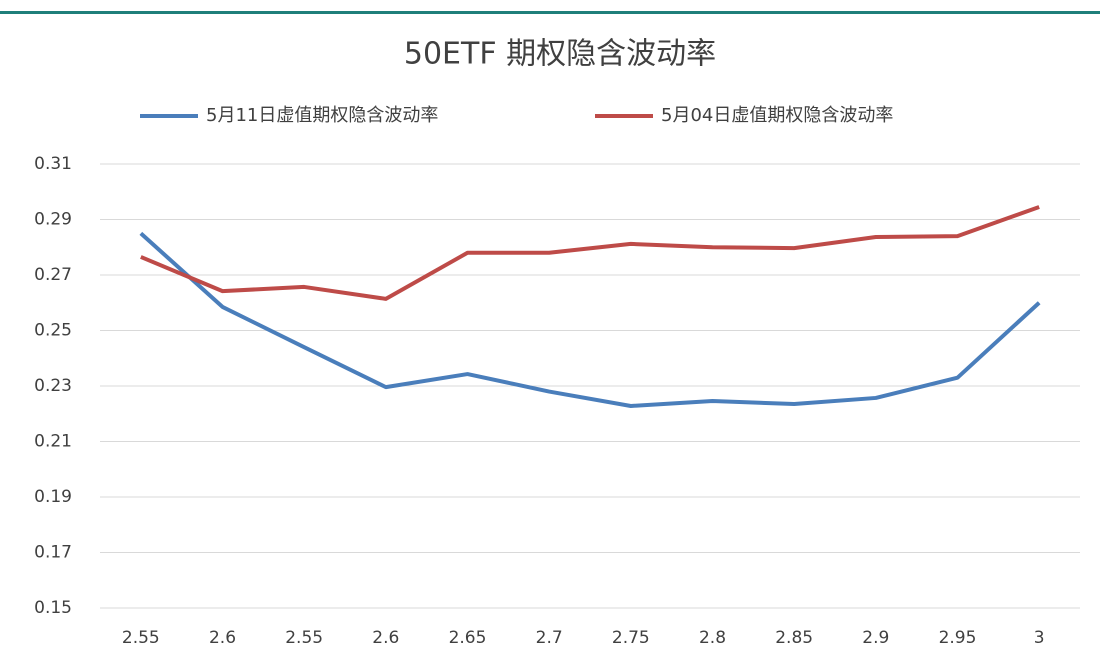  I want to click on y-tick-label: 0.31, so click(53, 164).